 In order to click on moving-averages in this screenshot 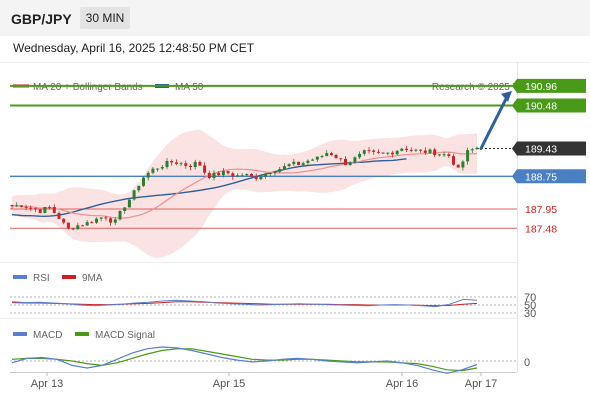, I will do `click(244, 185)`.